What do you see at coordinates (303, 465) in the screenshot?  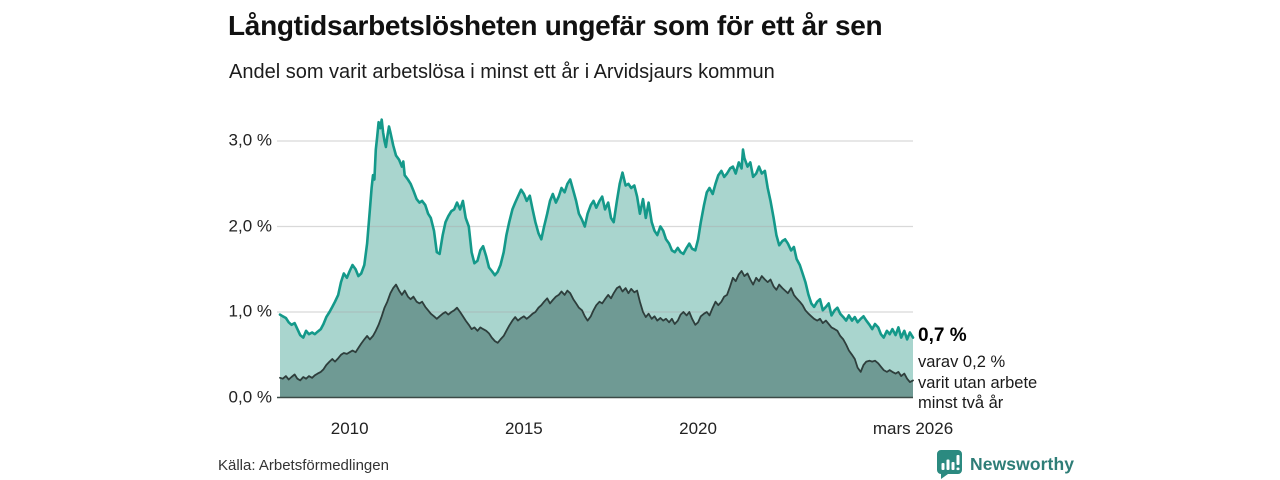 I see `source-credit: Källa: Arbetsförmedlingen` at bounding box center [303, 465].